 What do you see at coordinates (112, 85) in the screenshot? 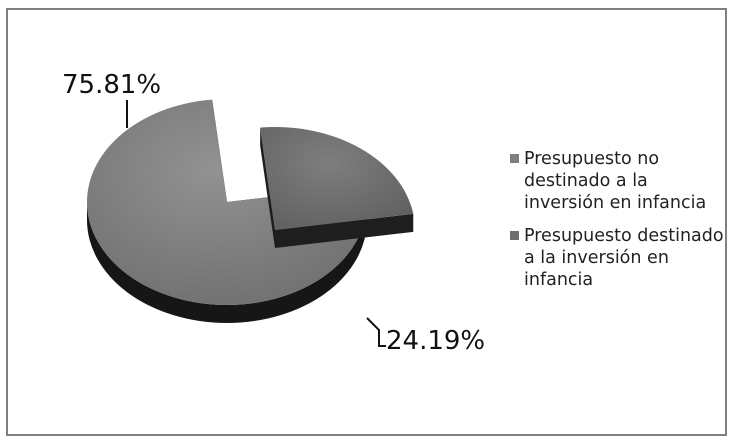
I see `data-label-slice-0: 75.81%` at bounding box center [112, 85].